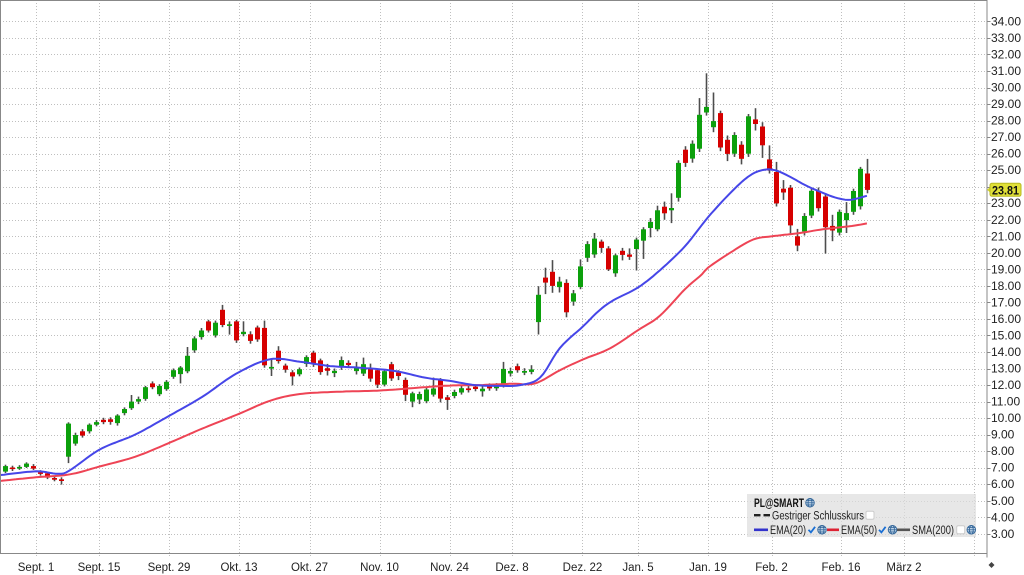 The width and height of the screenshot is (1024, 575). What do you see at coordinates (1006, 418) in the screenshot?
I see `svg-text: 10.00` at bounding box center [1006, 418].